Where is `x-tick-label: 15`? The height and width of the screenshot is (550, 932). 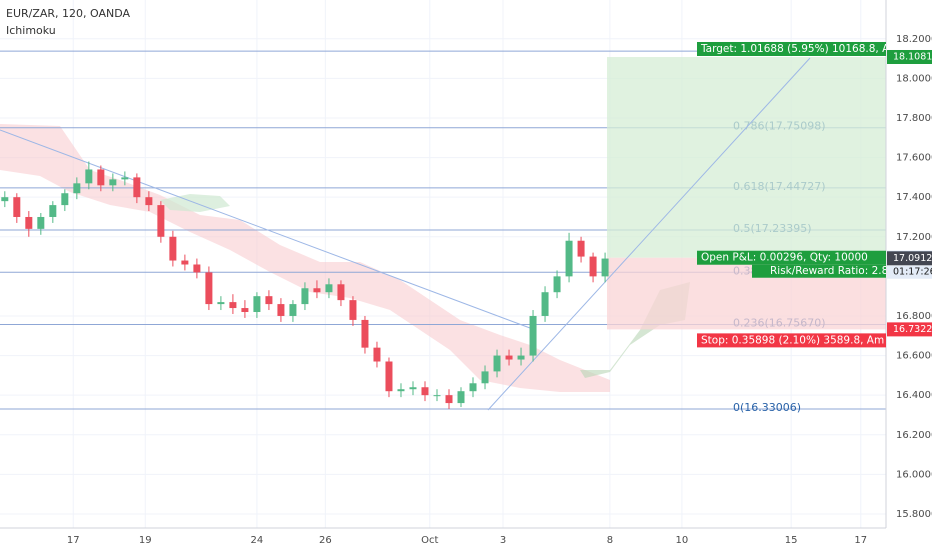 x-tick-label: 15 is located at coordinates (791, 540).